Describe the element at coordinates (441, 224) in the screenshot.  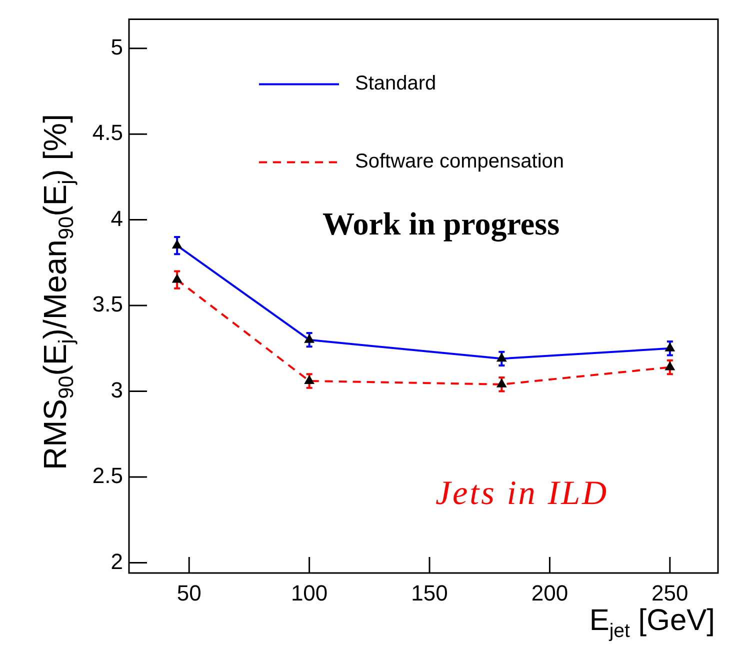
I see `annotation: Work in progress` at that location.